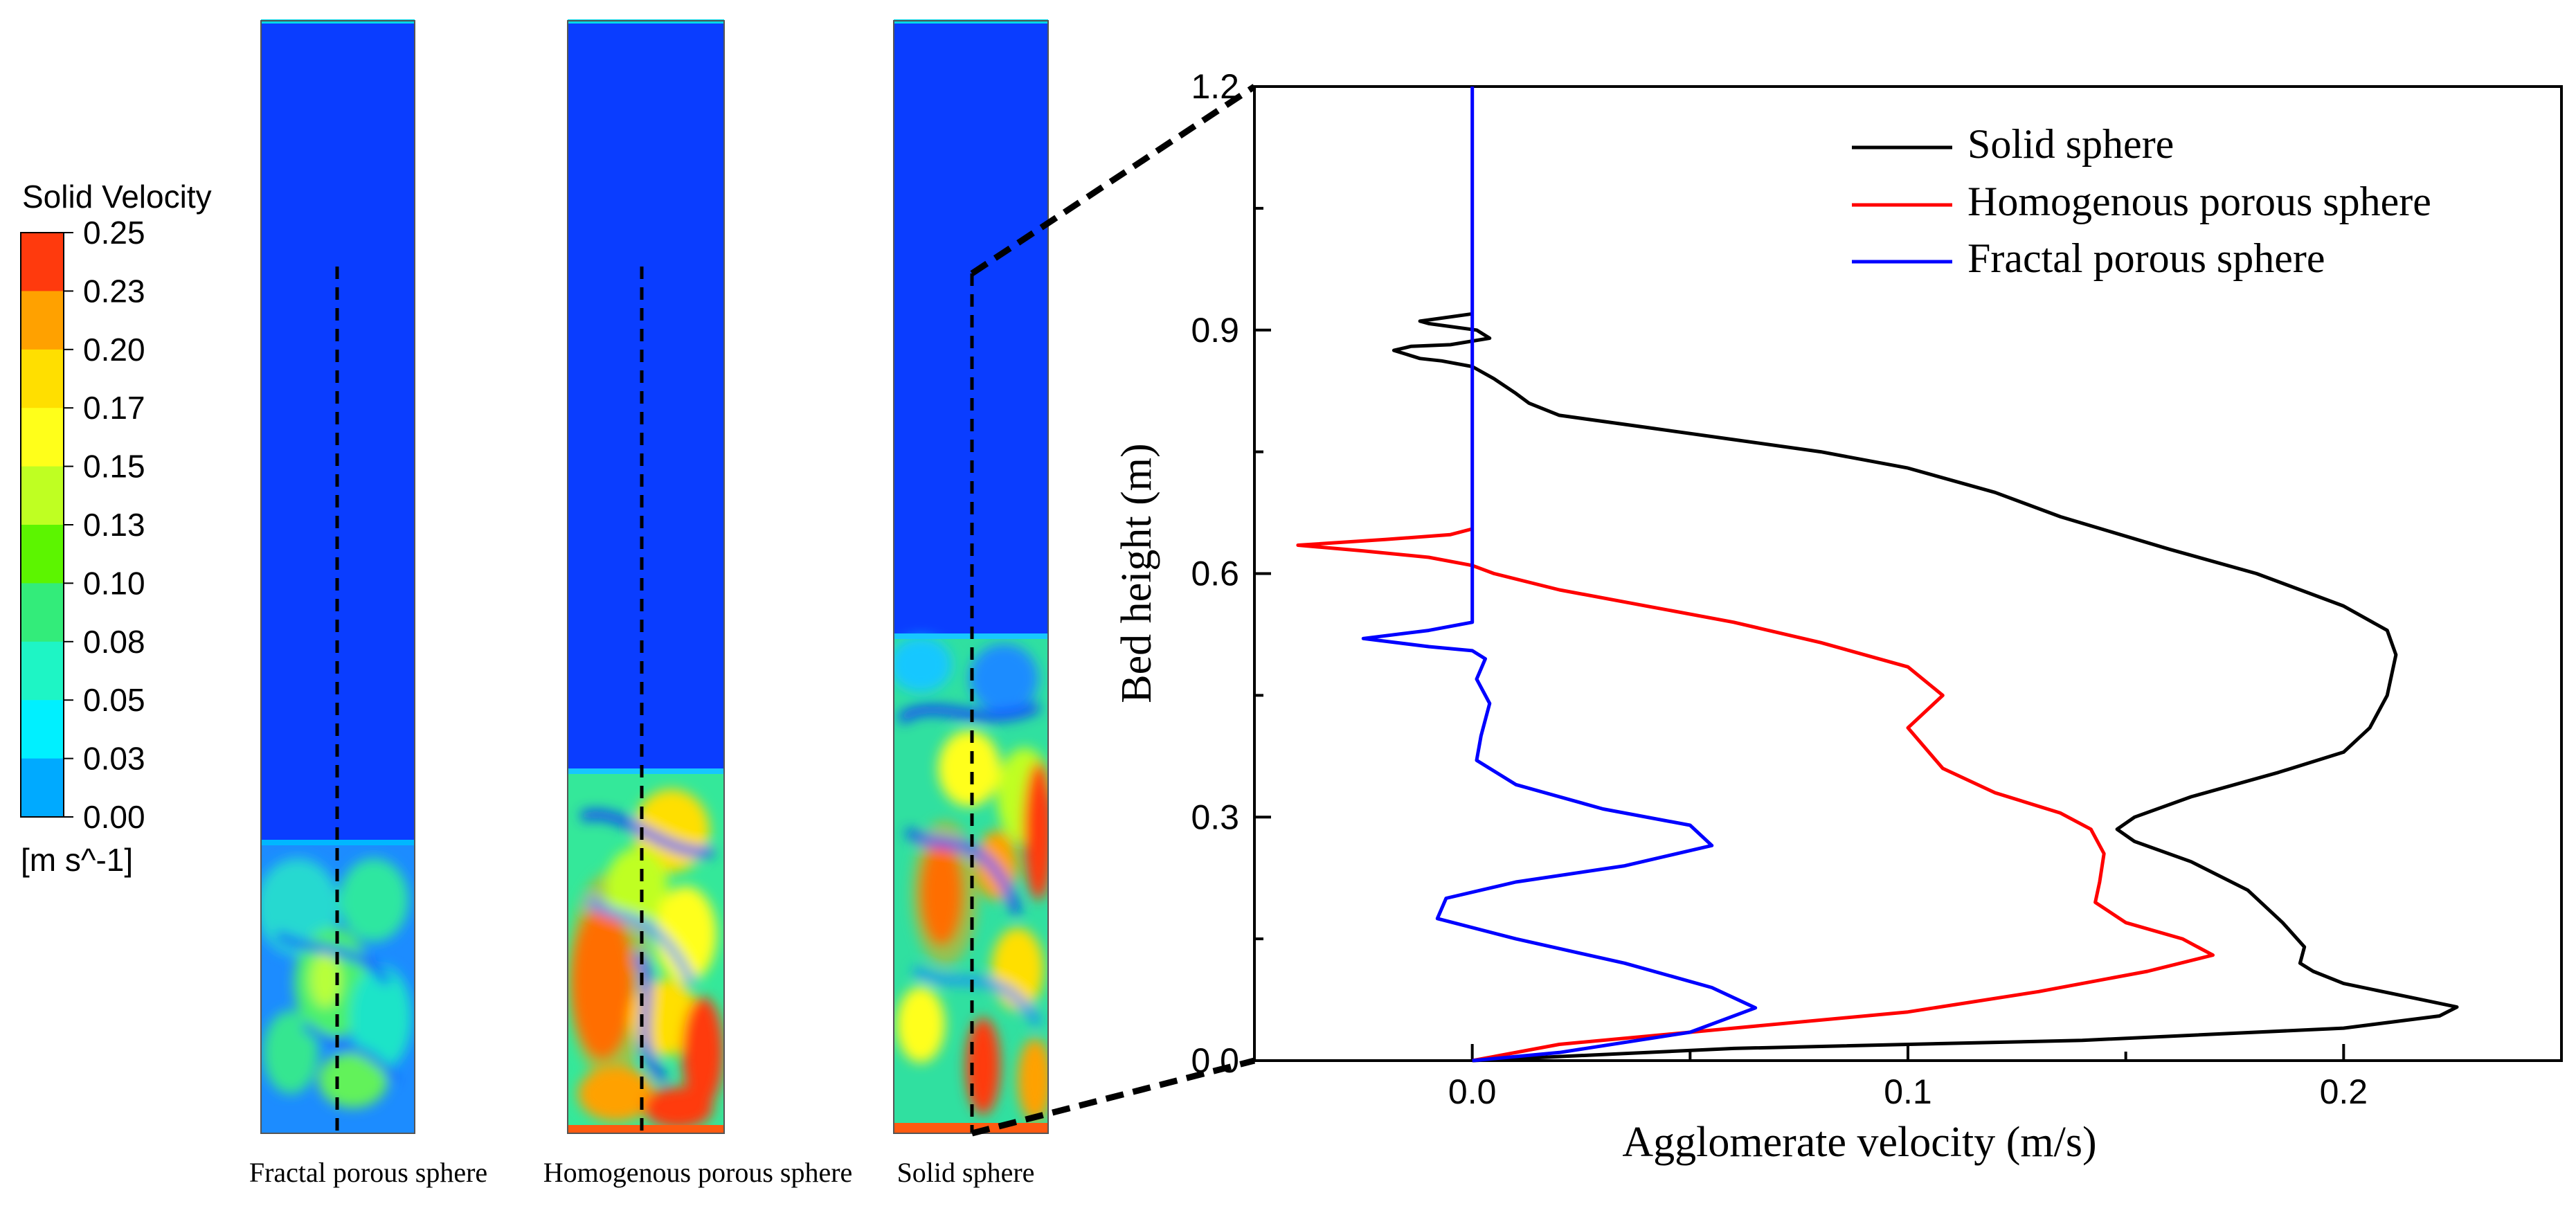  I want to click on x-tick-label: 0.1, so click(1908, 1091).